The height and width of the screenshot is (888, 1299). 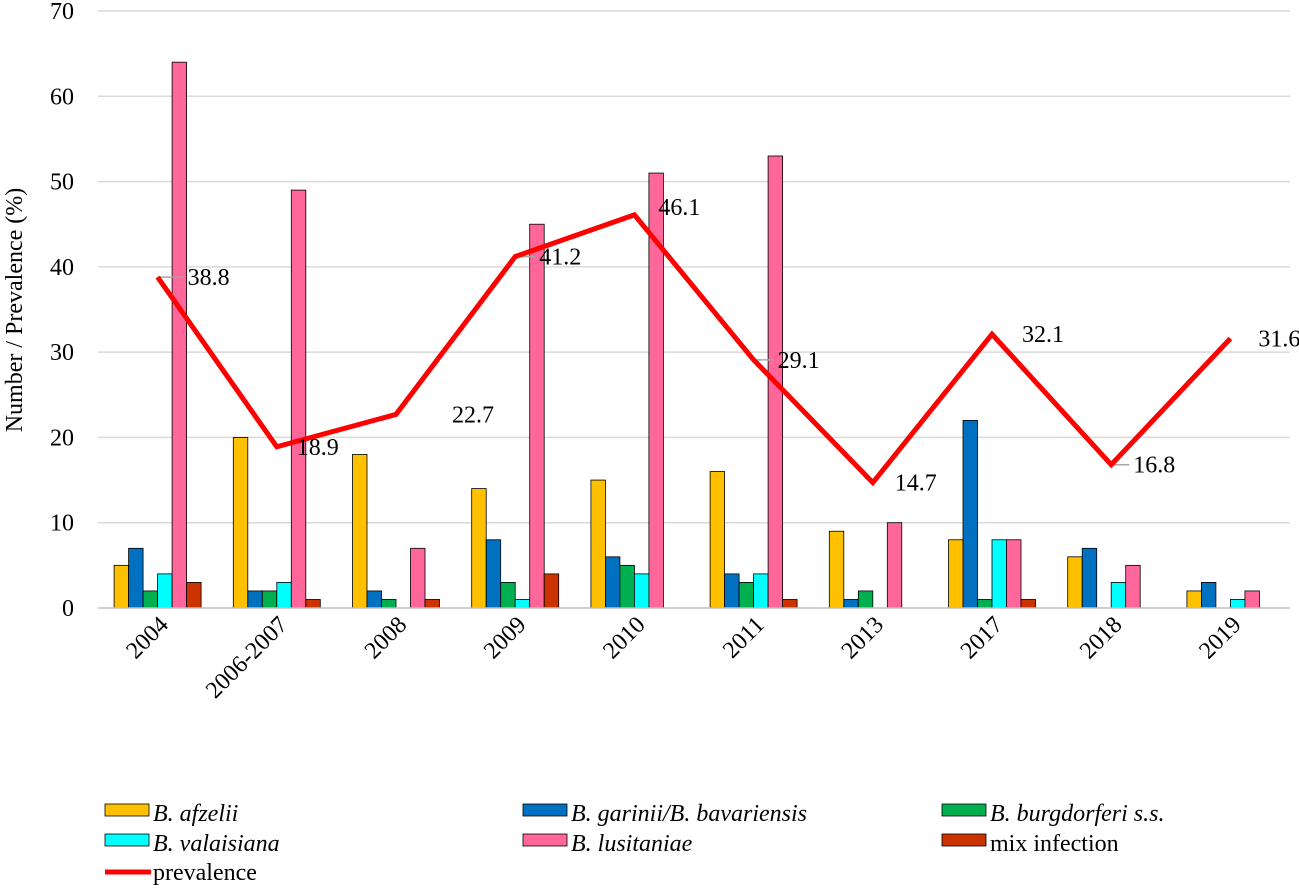 I want to click on legend-label: mix infection, so click(x=1054, y=844).